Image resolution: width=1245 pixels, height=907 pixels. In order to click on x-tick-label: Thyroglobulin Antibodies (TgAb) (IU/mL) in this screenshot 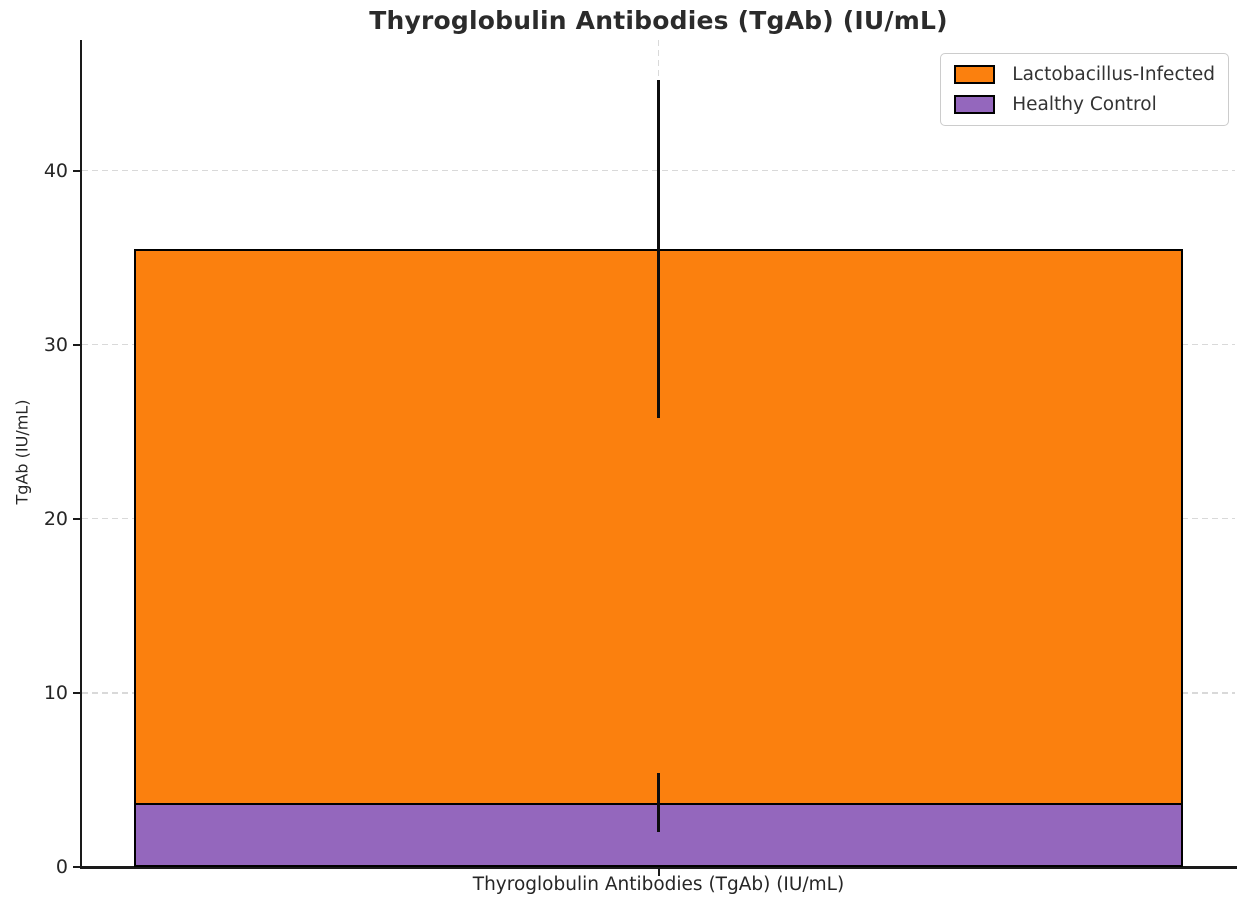, I will do `click(658, 884)`.